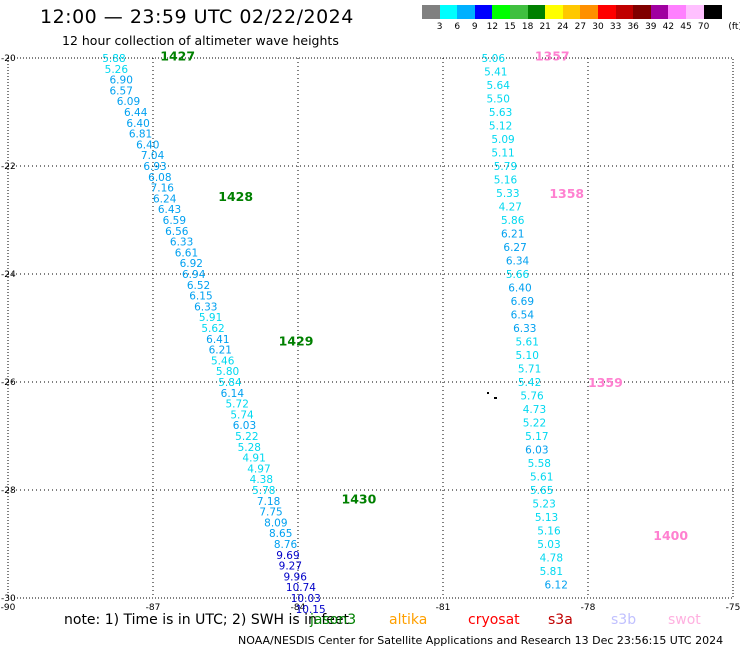 This screenshot has height=650, width=740. I want to click on swh-value-label: 5.86, so click(513, 221).